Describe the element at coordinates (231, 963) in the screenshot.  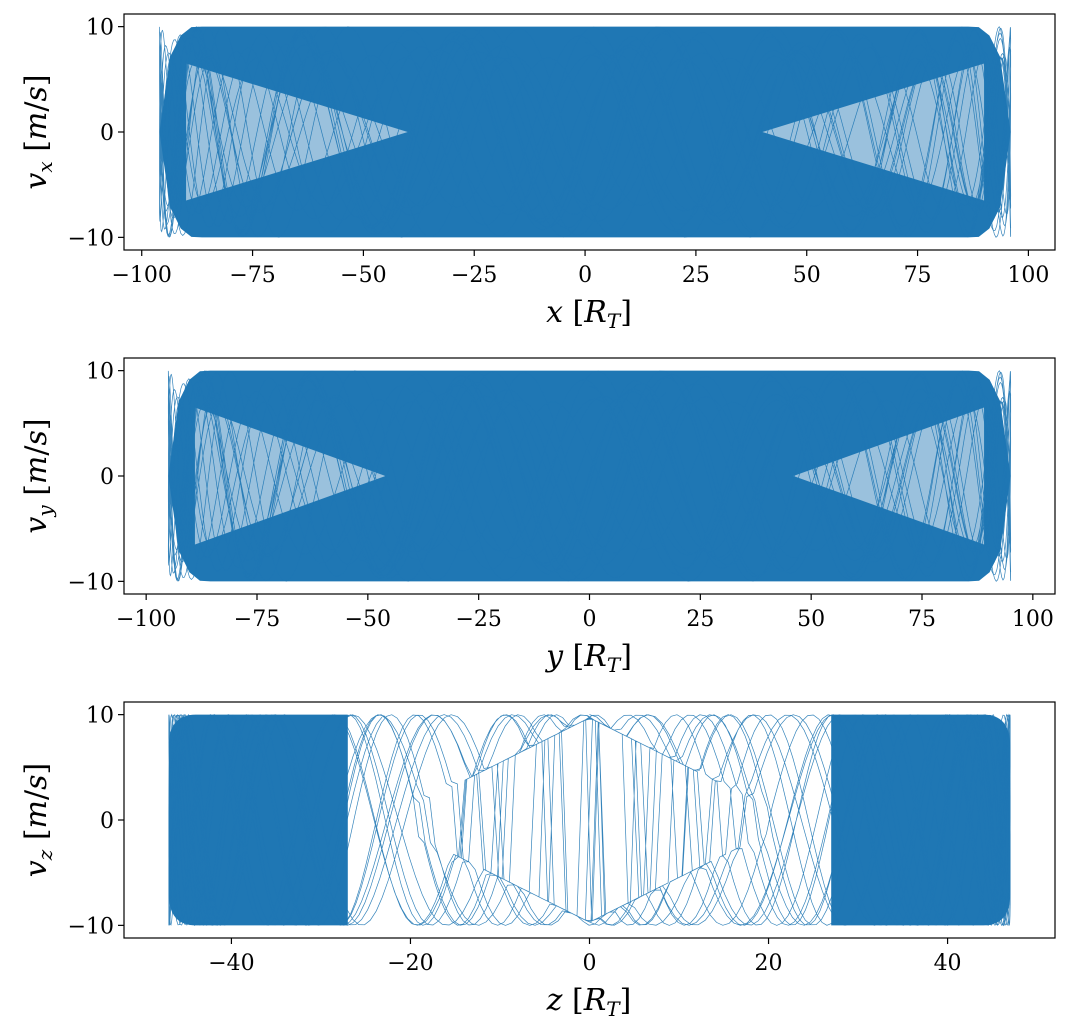
I see `x-tick-label: −40` at that location.